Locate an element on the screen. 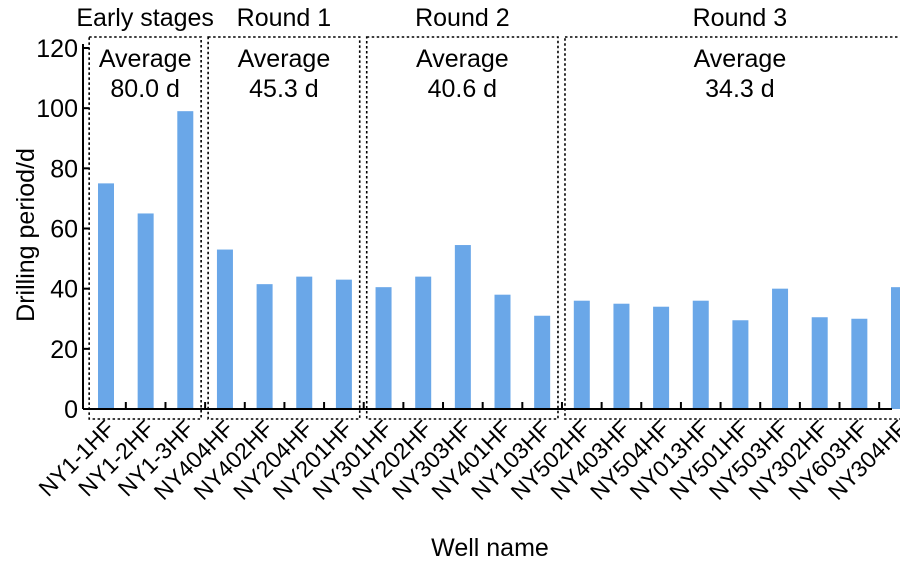 Image resolution: width=900 pixels, height=567 pixels. group-title: Round 2 is located at coordinates (462, 18).